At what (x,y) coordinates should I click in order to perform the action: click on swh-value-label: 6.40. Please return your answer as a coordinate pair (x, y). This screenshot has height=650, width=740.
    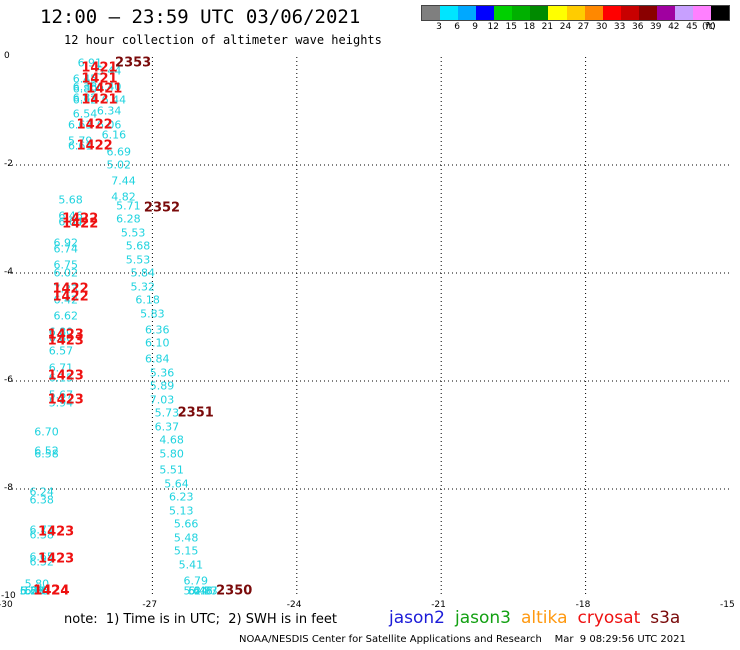
    Looking at the image, I should click on (109, 87).